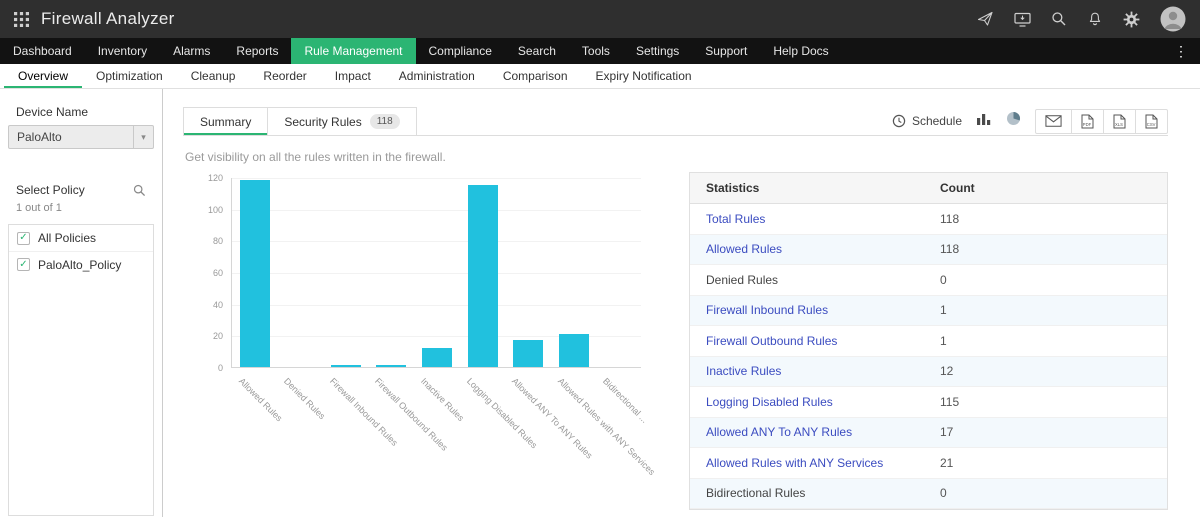 Image resolution: width=1200 pixels, height=517 pixels. I want to click on stats-count-denied-rules: 0, so click(943, 279).